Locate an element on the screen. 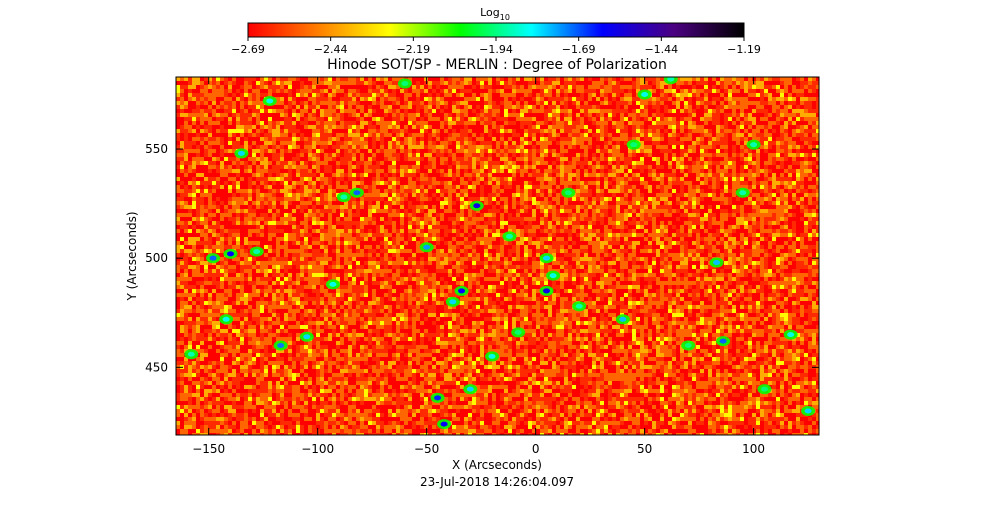  colorbar-tick-label: −2.19 is located at coordinates (413, 49).